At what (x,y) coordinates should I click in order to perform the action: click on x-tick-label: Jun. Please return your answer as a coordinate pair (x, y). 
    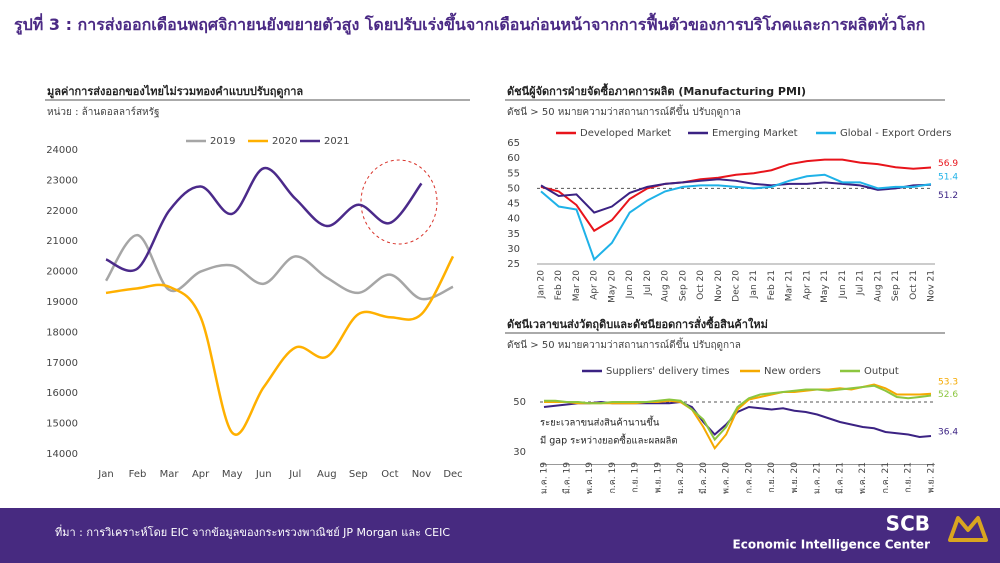
    Looking at the image, I should click on (263, 474).